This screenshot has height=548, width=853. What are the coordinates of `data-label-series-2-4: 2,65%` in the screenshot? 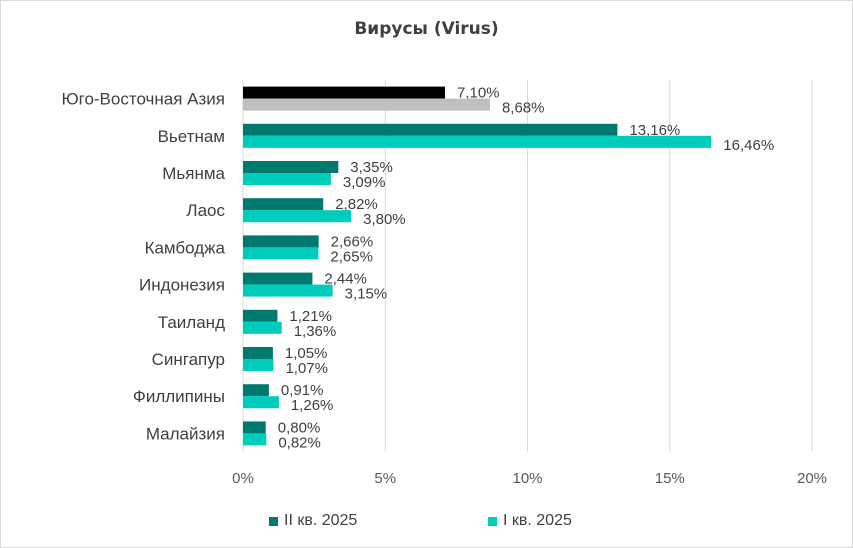 It's located at (351, 256).